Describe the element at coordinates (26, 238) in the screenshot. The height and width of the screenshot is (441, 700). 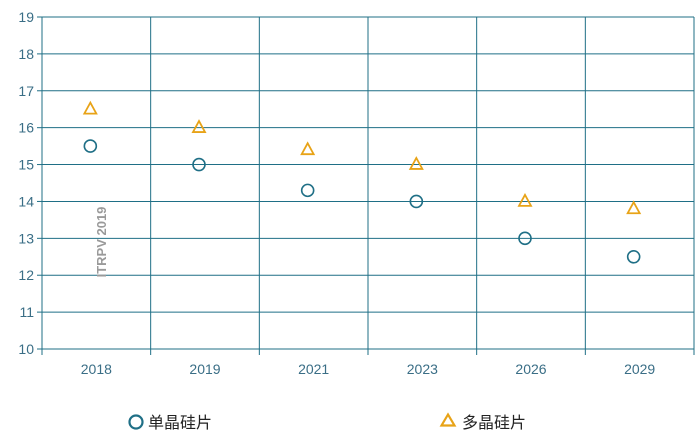
I see `y-tick-label: 13` at that location.